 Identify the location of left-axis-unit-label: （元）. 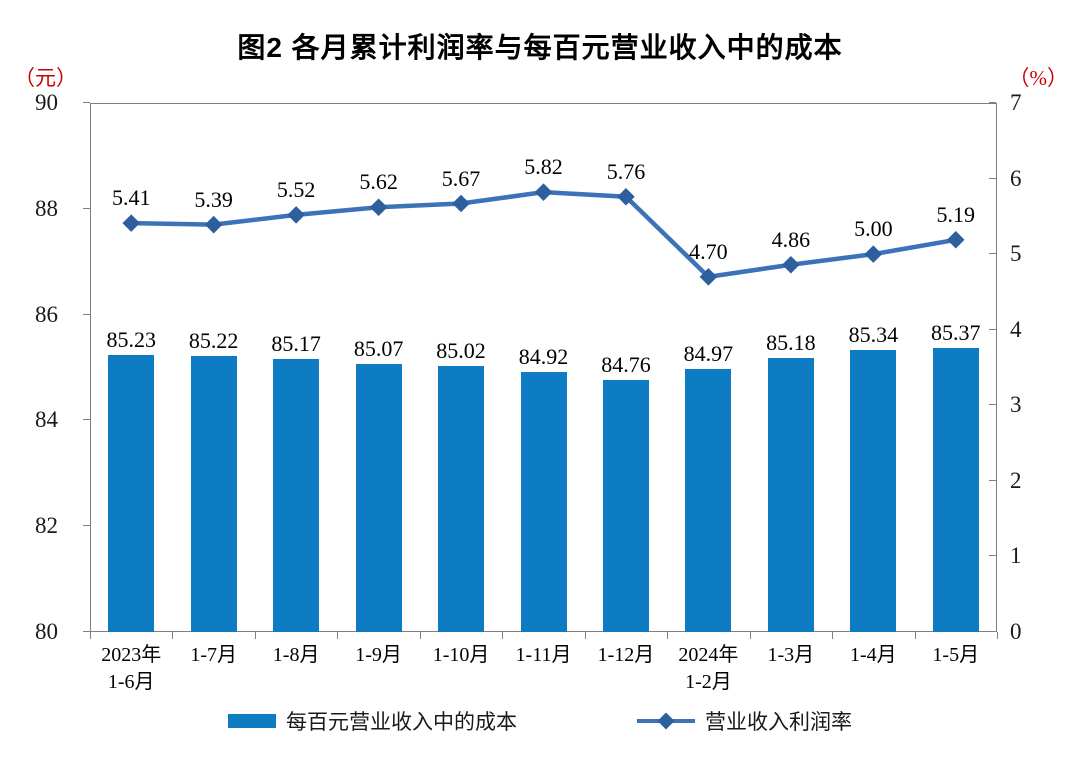
(45, 78).